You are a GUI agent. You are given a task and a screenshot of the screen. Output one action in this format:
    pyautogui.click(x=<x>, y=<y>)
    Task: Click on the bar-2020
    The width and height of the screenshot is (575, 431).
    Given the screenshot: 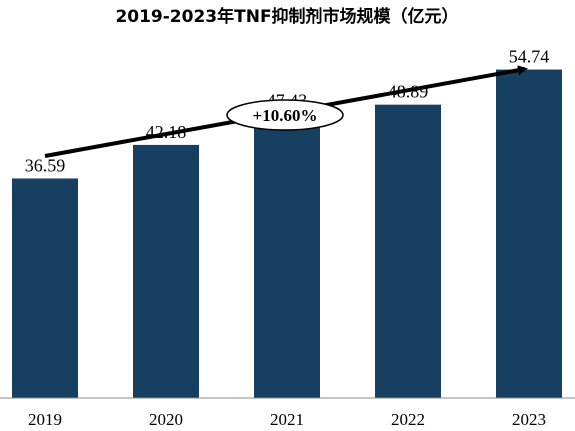 What is the action you would take?
    pyautogui.click(x=166, y=271)
    